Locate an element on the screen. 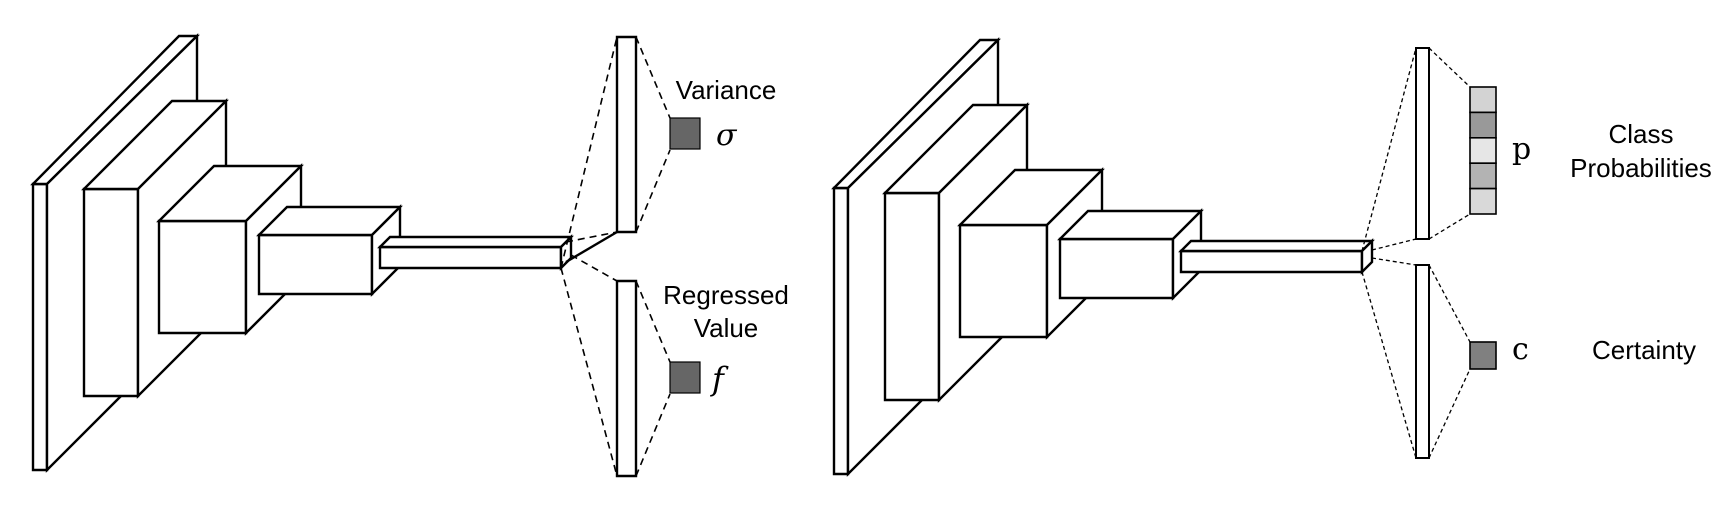  class-dot-top is located at coordinates (1449, 67).